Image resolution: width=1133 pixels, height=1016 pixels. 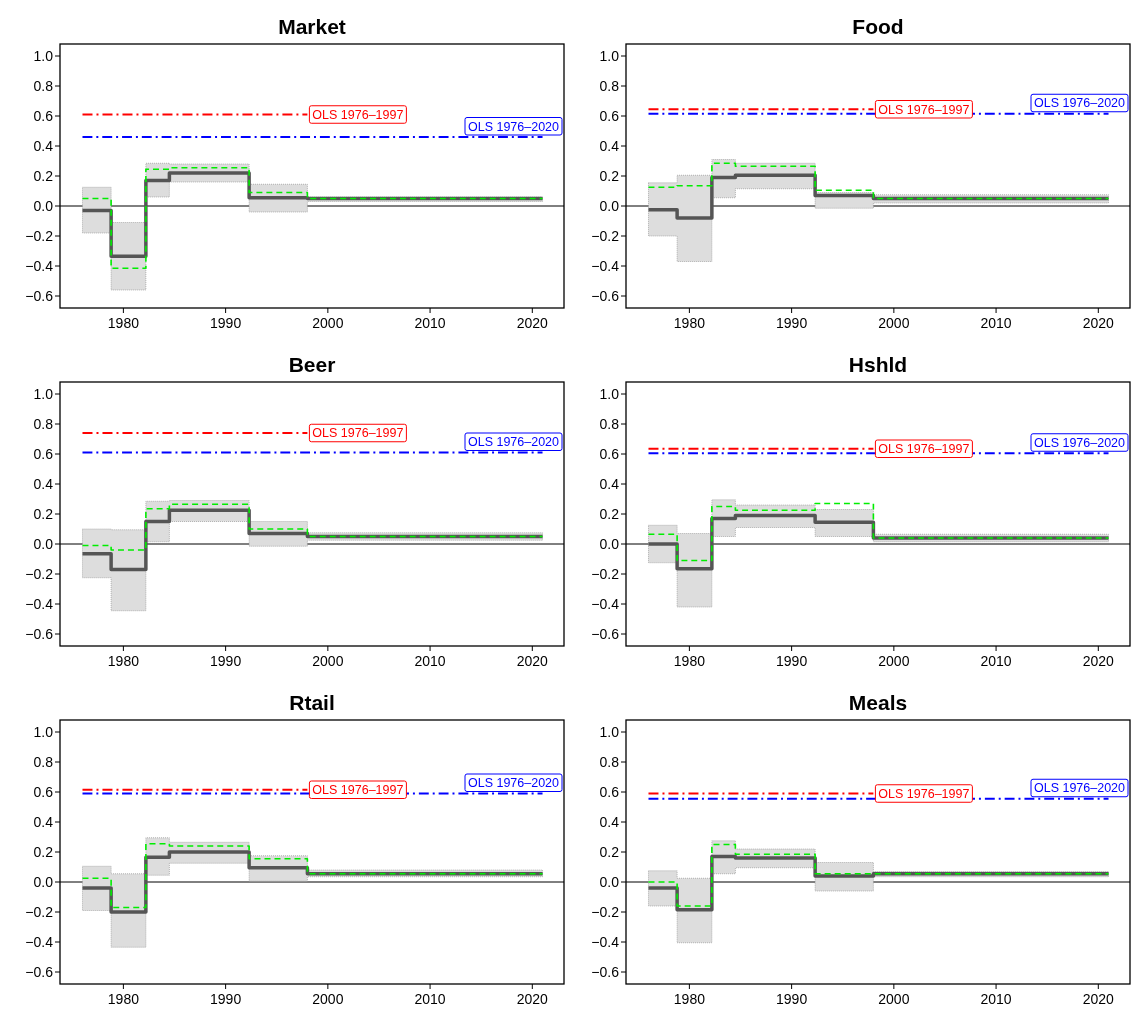 What do you see at coordinates (312, 702) in the screenshot?
I see `chart-title: Rtail` at bounding box center [312, 702].